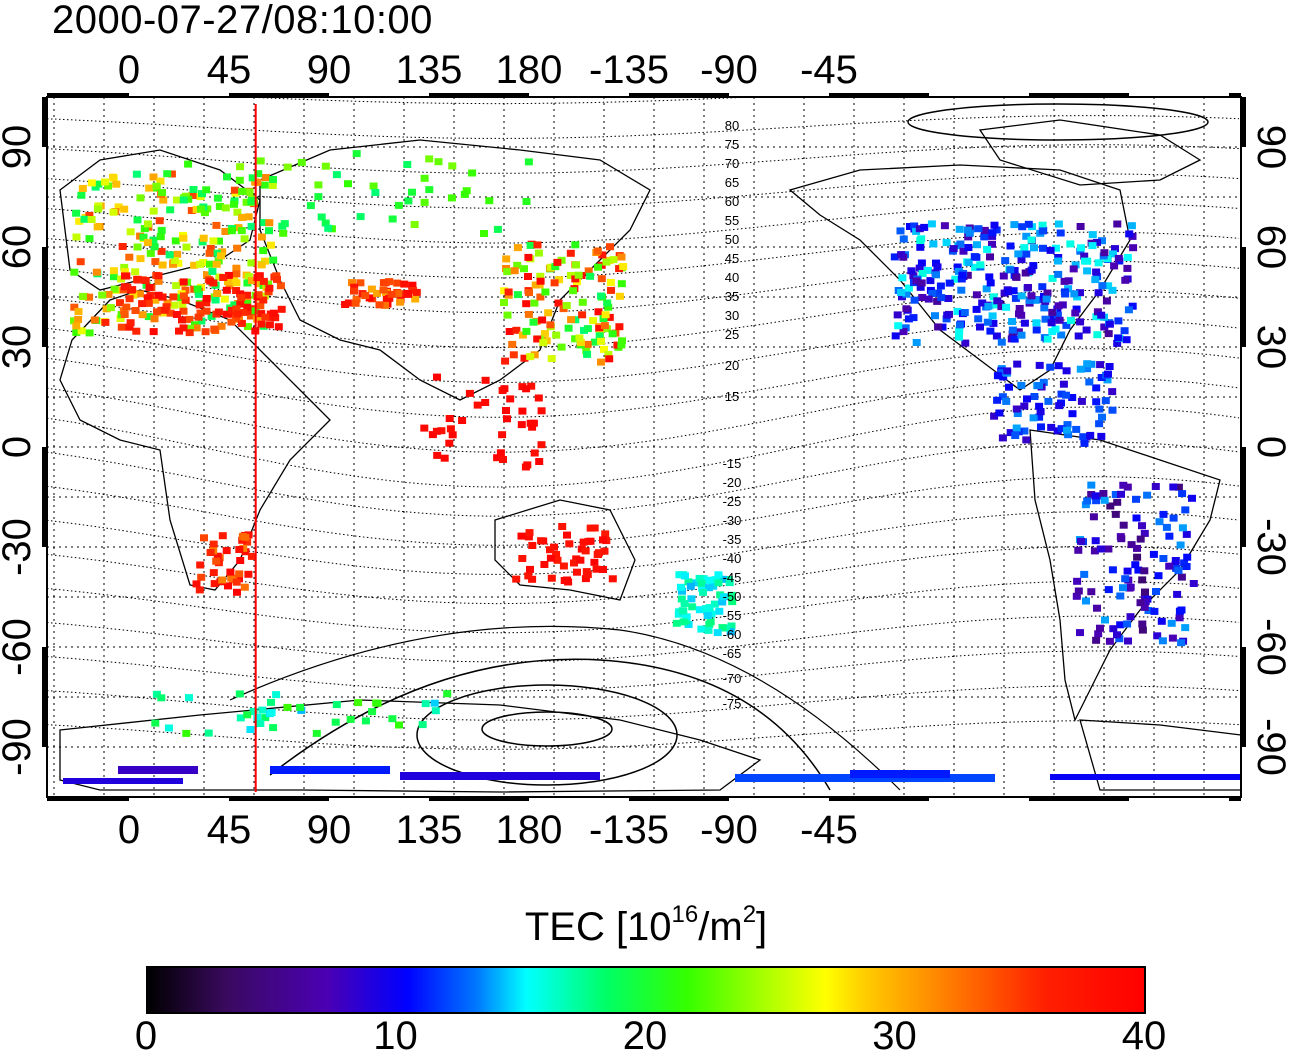 The height and width of the screenshot is (1059, 1292). Describe the element at coordinates (229, 70) in the screenshot. I see `longitude-tick-top: 45` at that location.